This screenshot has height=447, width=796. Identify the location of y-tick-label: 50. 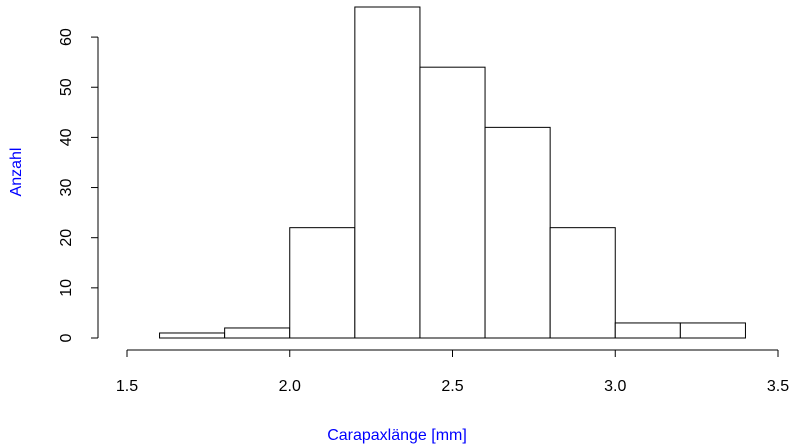
(66, 87).